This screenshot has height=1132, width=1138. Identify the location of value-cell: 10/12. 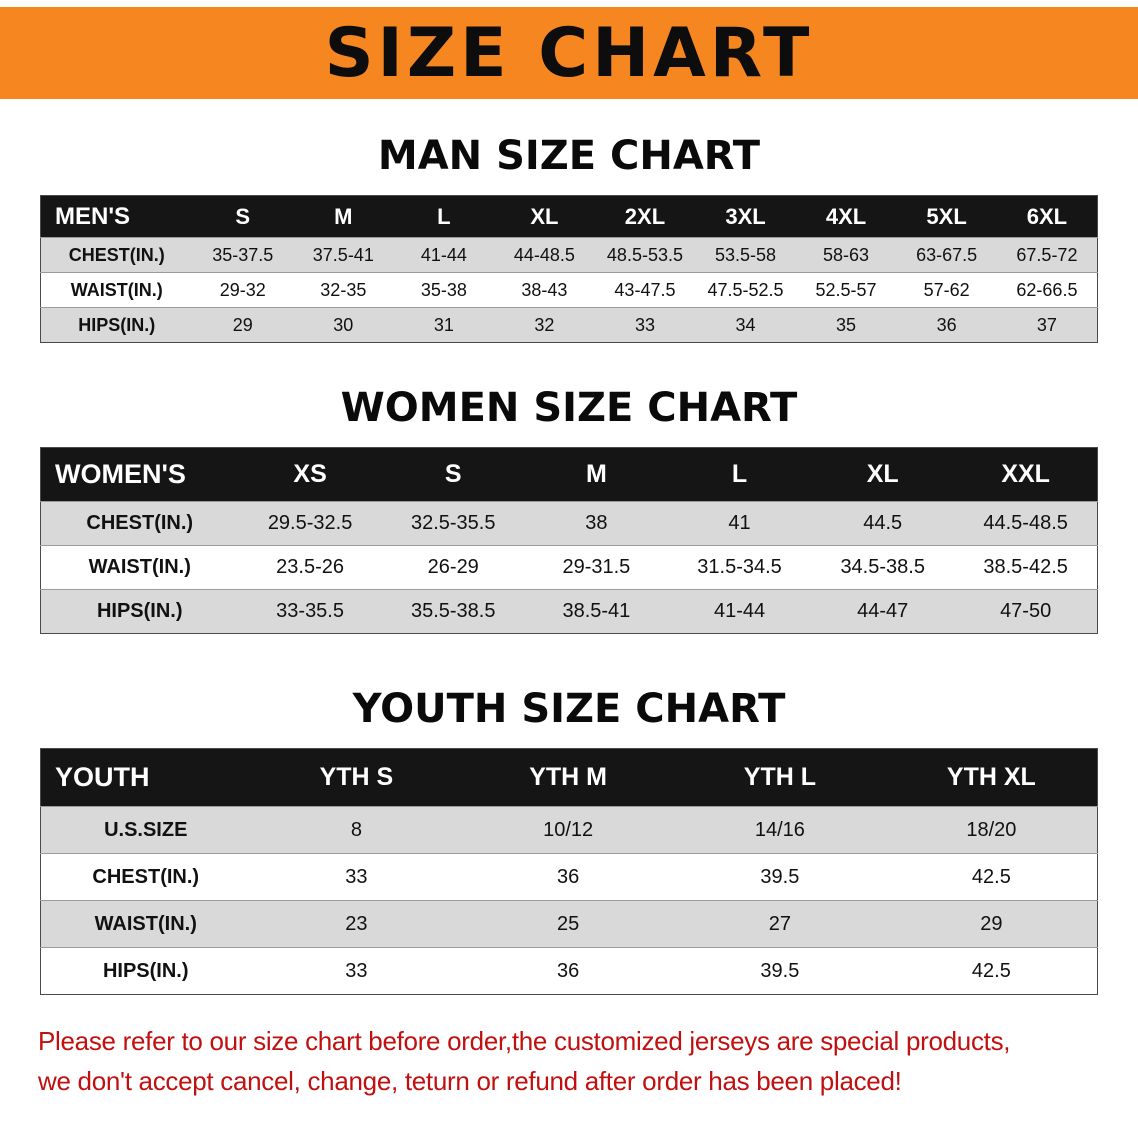
(568, 829).